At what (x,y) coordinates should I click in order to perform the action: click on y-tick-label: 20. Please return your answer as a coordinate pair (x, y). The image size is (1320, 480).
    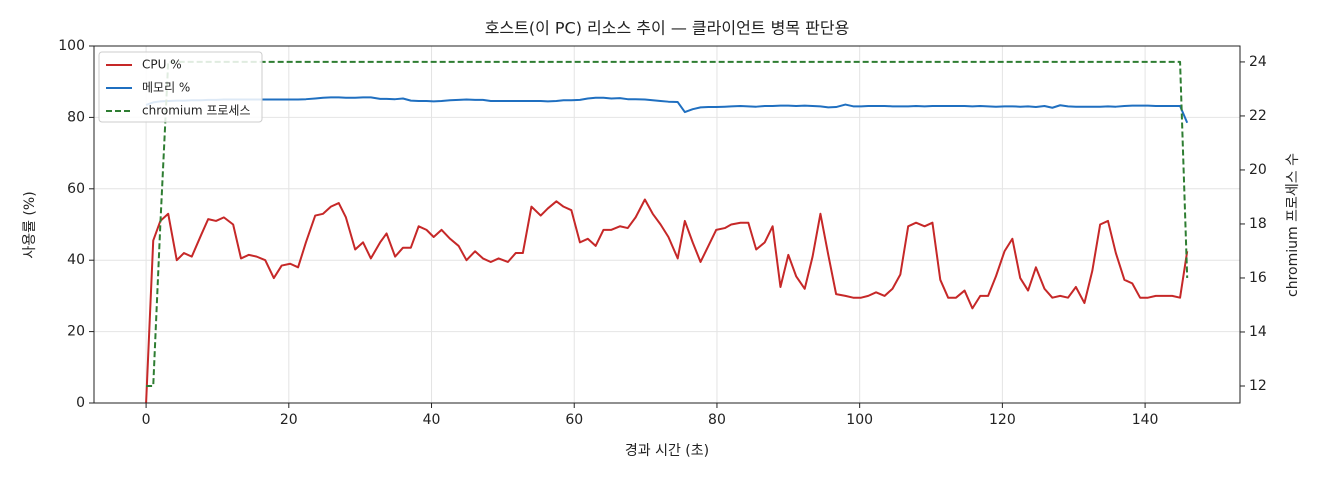
    Looking at the image, I should click on (76, 332).